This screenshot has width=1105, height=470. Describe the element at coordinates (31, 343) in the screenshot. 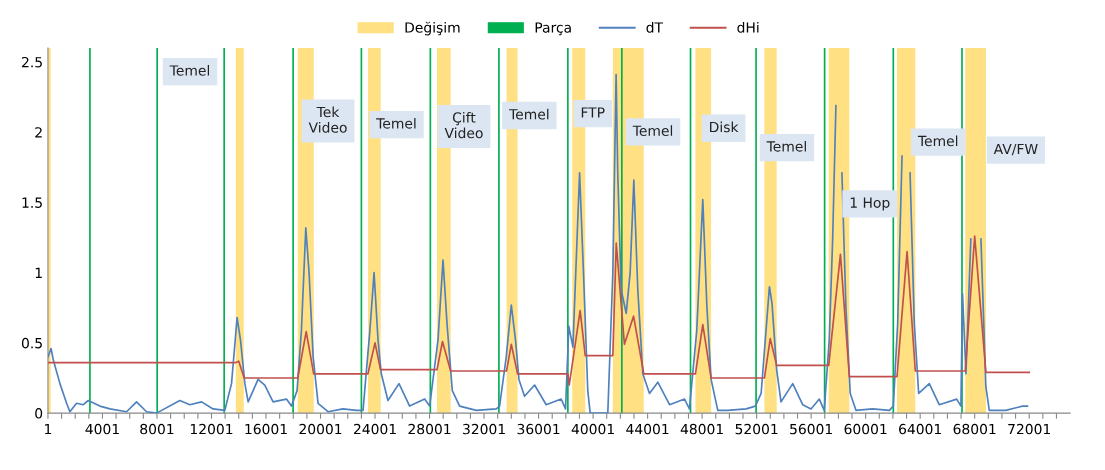

I see `y-tick-label: 0.5` at that location.